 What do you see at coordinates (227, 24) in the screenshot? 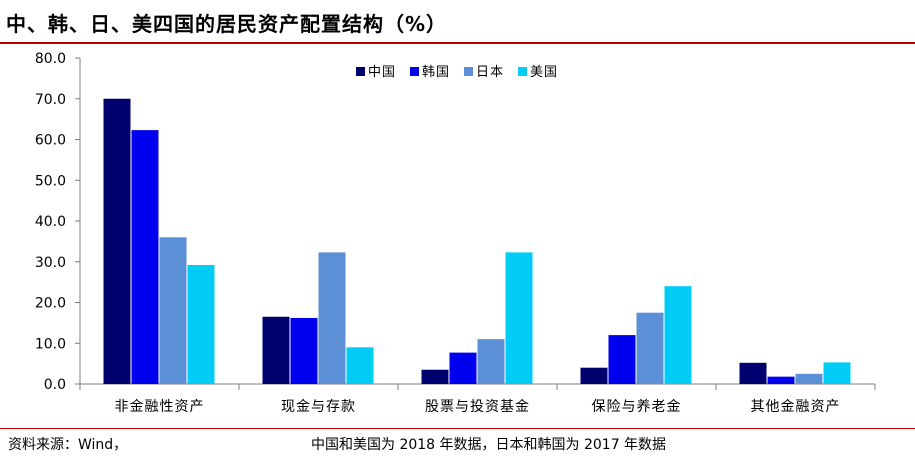
I see `chart-title: 中、韩、日、美四国的居民资产配置结构（%）` at bounding box center [227, 24].